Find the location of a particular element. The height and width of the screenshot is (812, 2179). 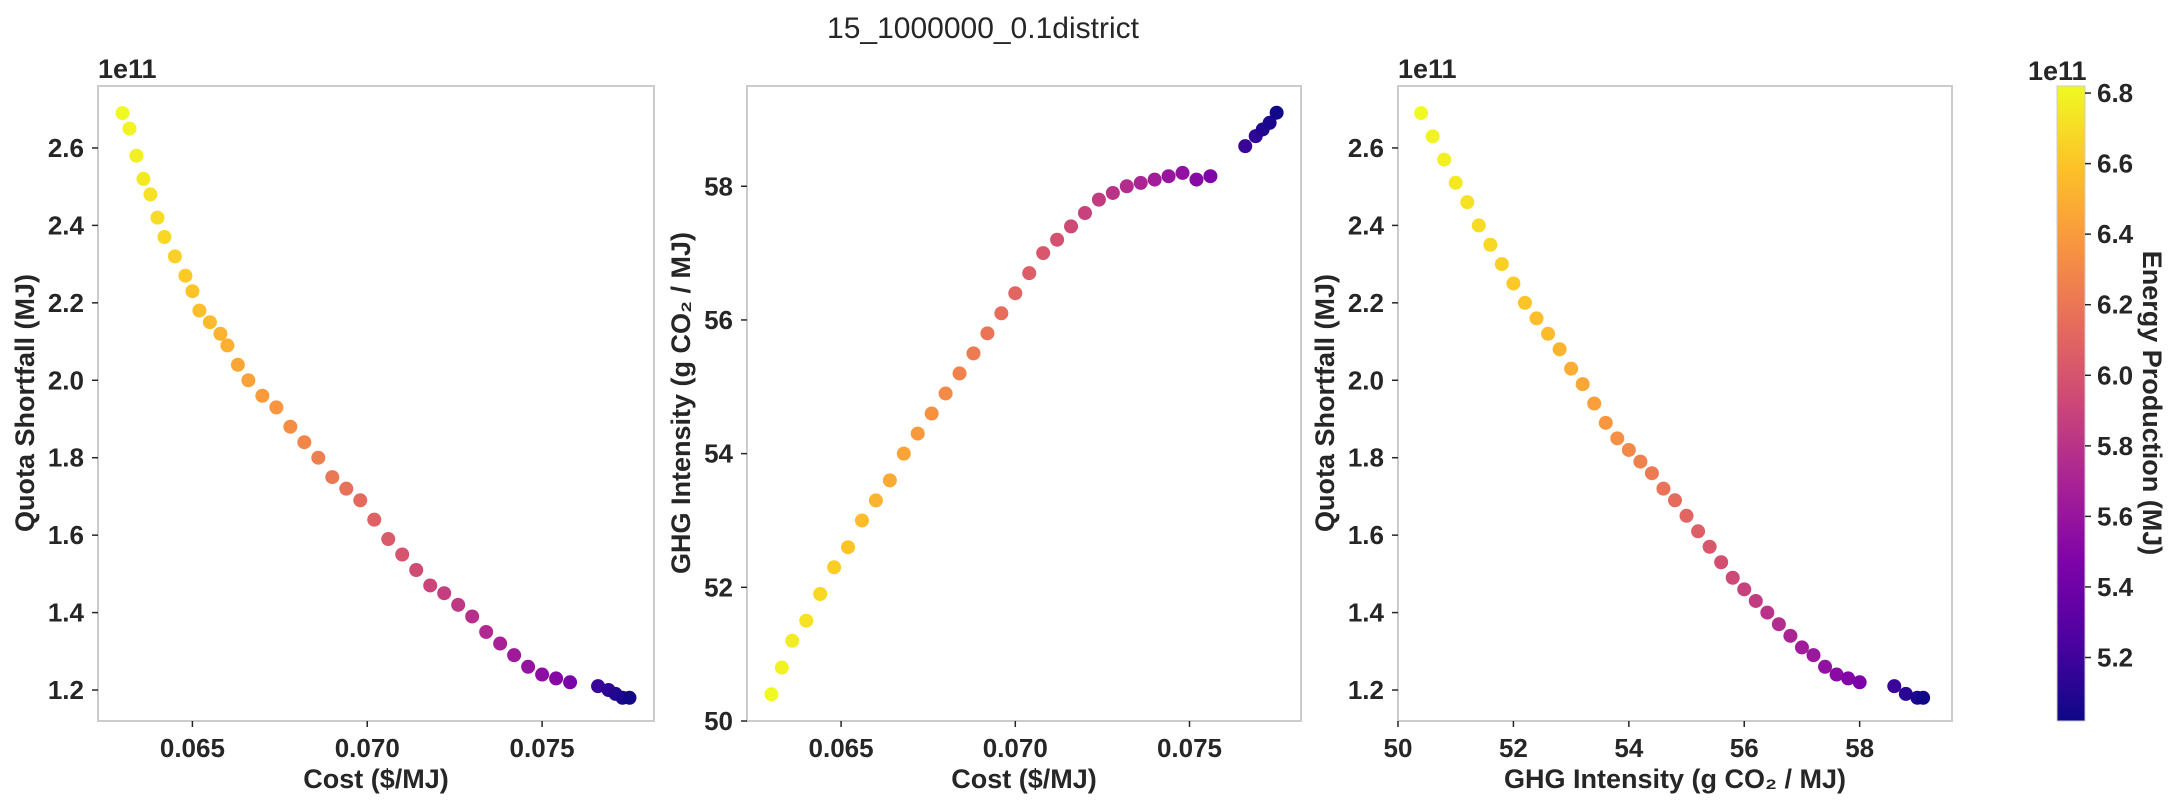

y-tick-label: 50 is located at coordinates (718, 721).